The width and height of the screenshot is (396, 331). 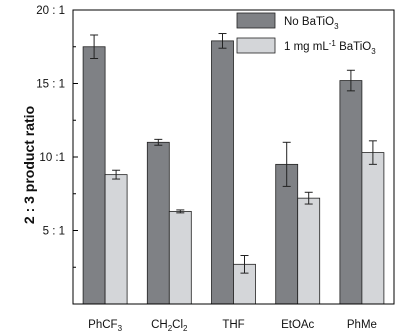 I want to click on legend-label: No BaTiO3, so click(x=311, y=23).